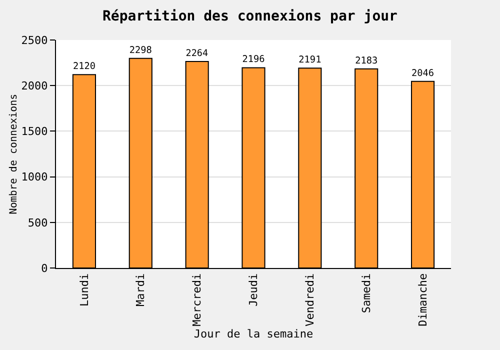  Describe the element at coordinates (140, 50) in the screenshot. I see `data-label: 2298` at that location.